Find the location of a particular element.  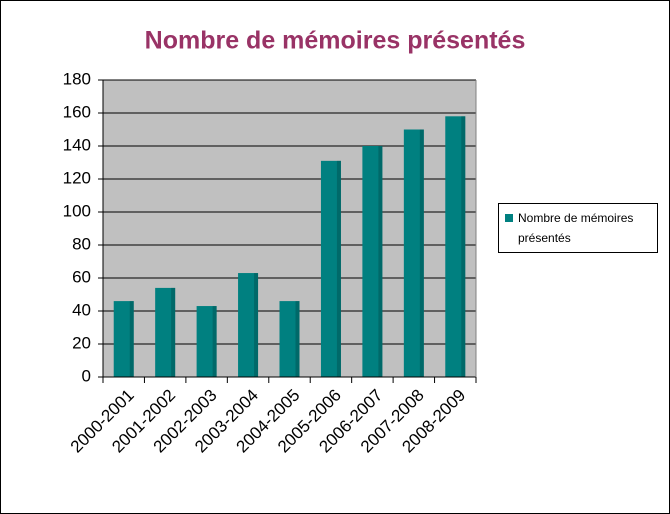

y-tick-label: 0 is located at coordinates (86, 375).